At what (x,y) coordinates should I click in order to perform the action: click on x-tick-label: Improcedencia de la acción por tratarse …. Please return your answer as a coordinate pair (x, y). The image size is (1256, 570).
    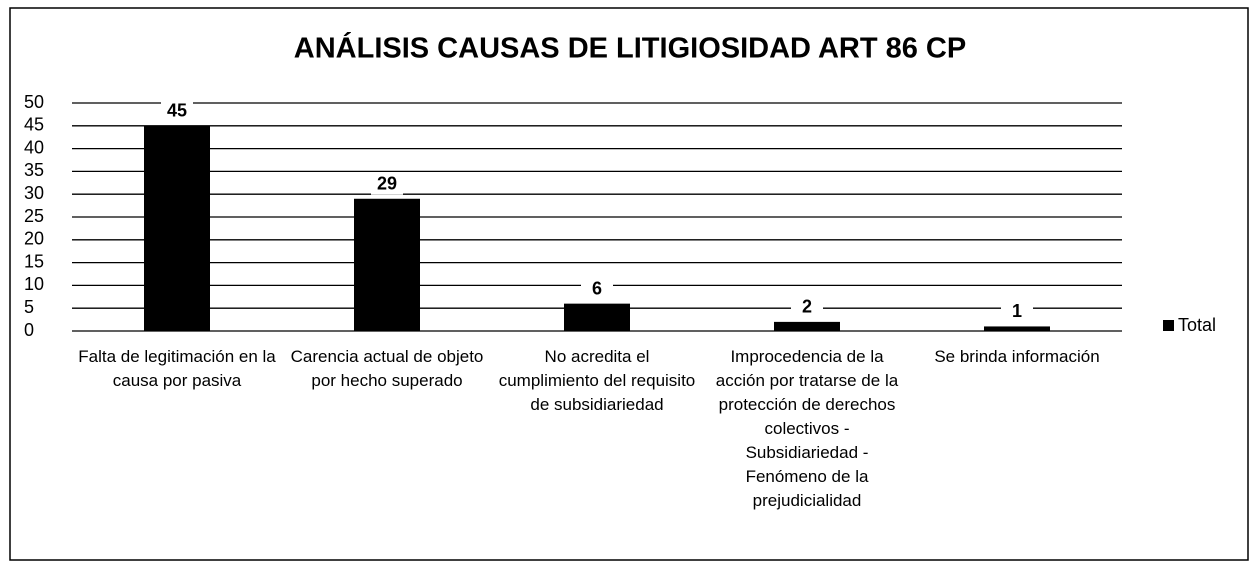
    Looking at the image, I should click on (807, 428).